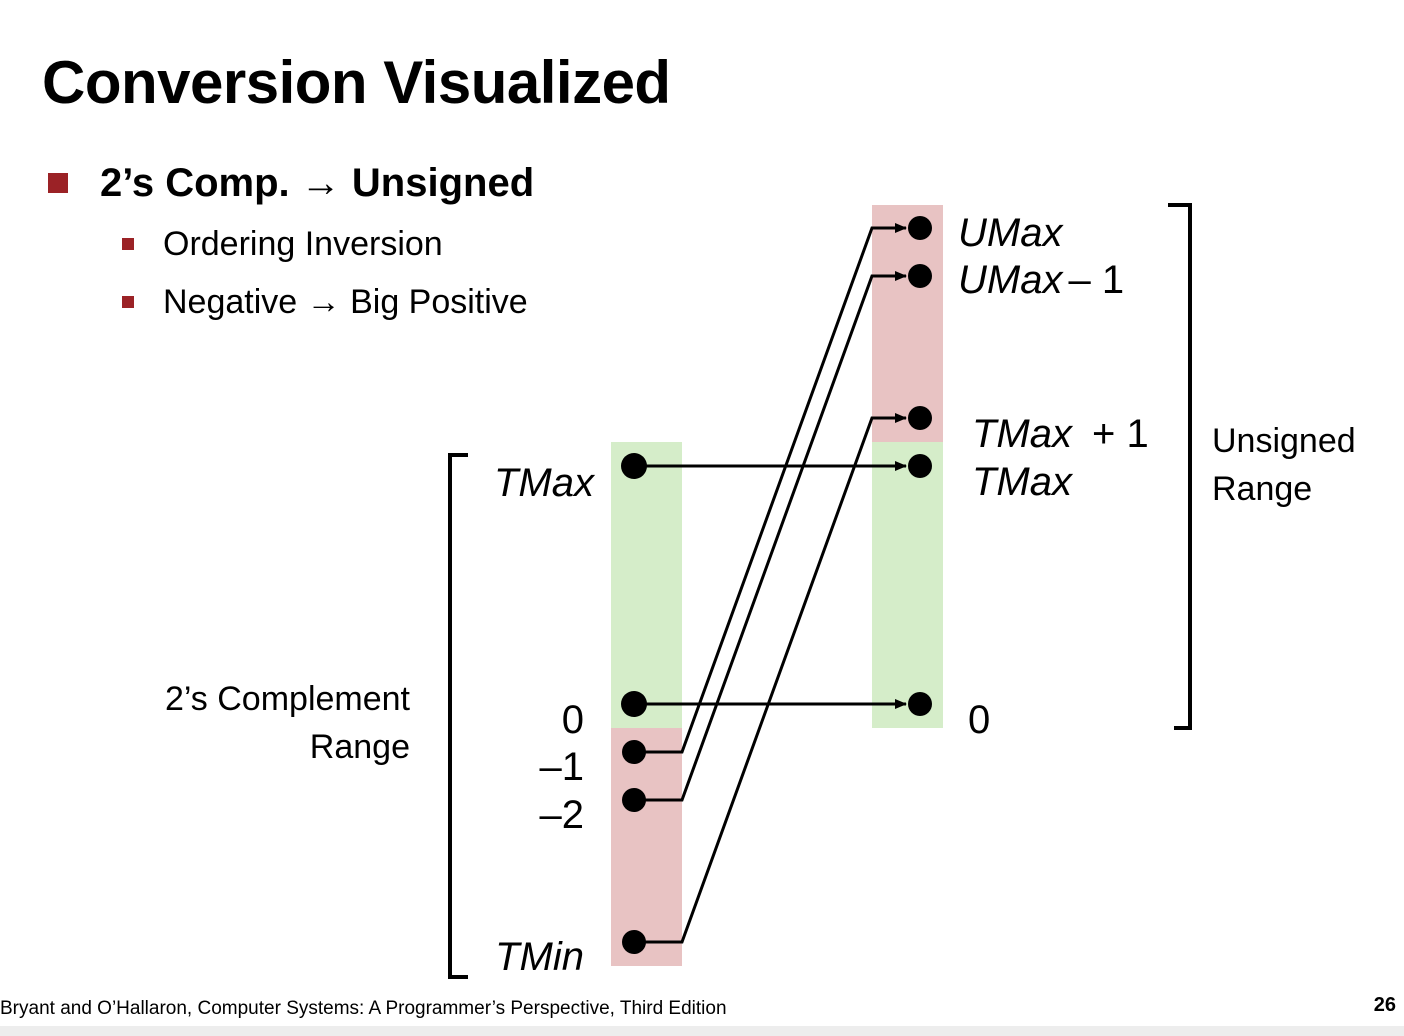 The height and width of the screenshot is (1036, 1404). Describe the element at coordinates (1384, 1005) in the screenshot. I see `page-number: 26` at that location.